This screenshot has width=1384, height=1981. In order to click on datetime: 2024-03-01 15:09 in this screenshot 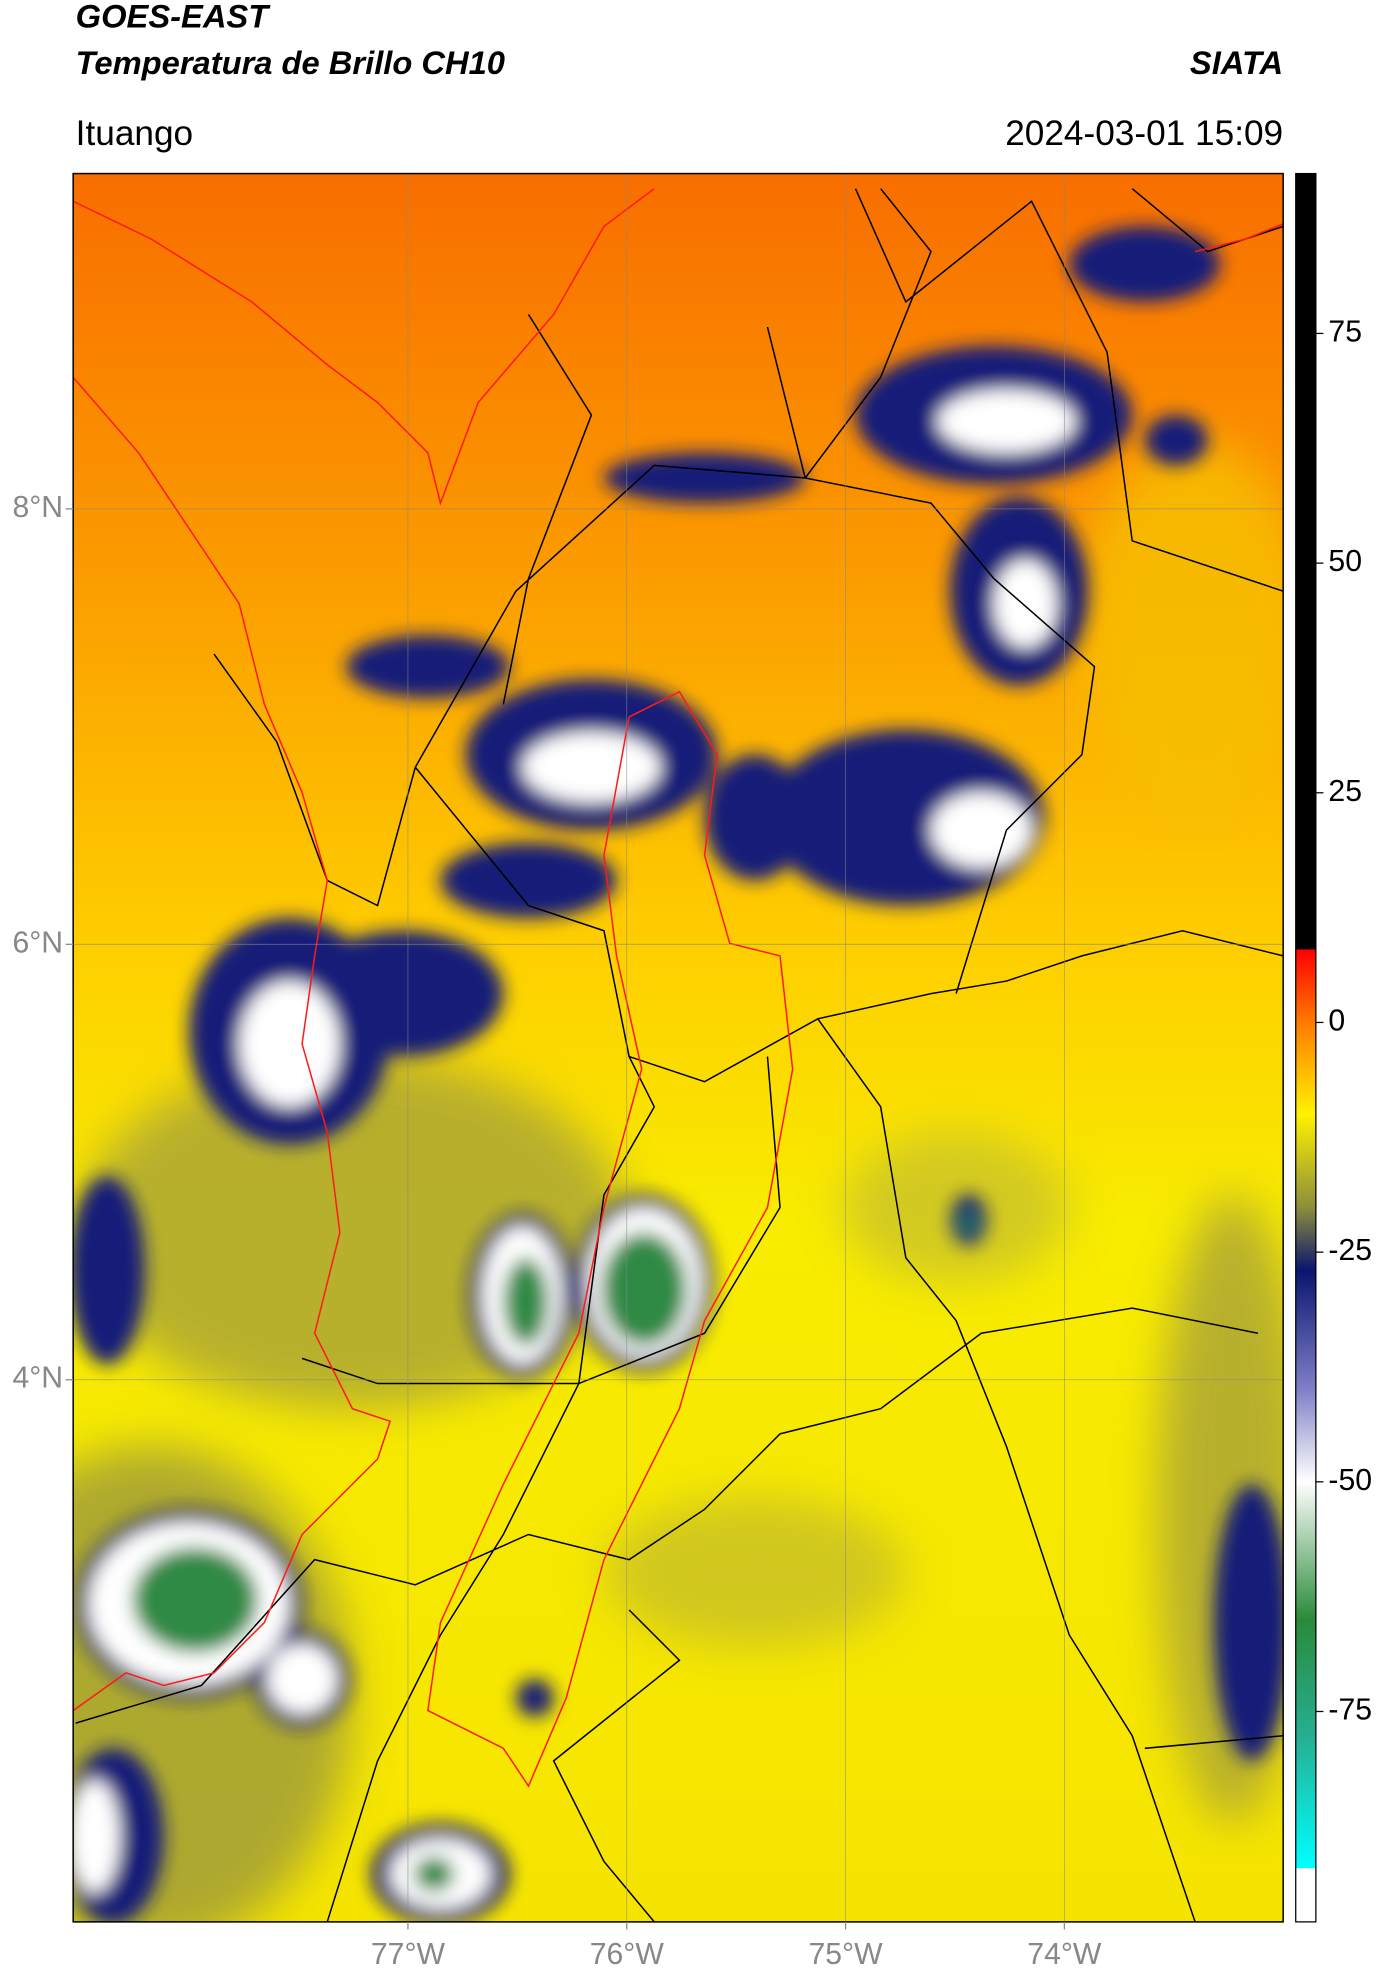, I will do `click(1144, 133)`.